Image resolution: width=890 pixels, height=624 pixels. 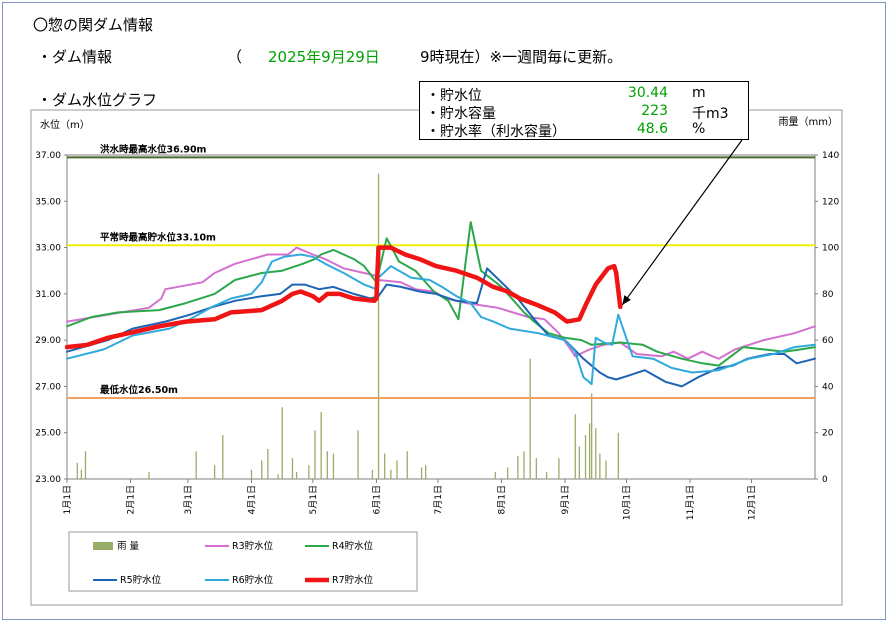 What do you see at coordinates (565, 499) in the screenshot?
I see `month-tick-label: 9月1日` at bounding box center [565, 499].